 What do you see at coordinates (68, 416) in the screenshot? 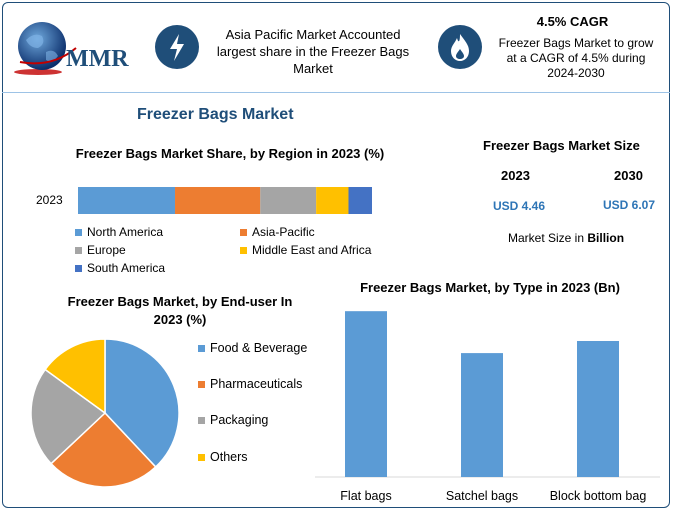
I see `pie-slice-packaging` at bounding box center [68, 416].